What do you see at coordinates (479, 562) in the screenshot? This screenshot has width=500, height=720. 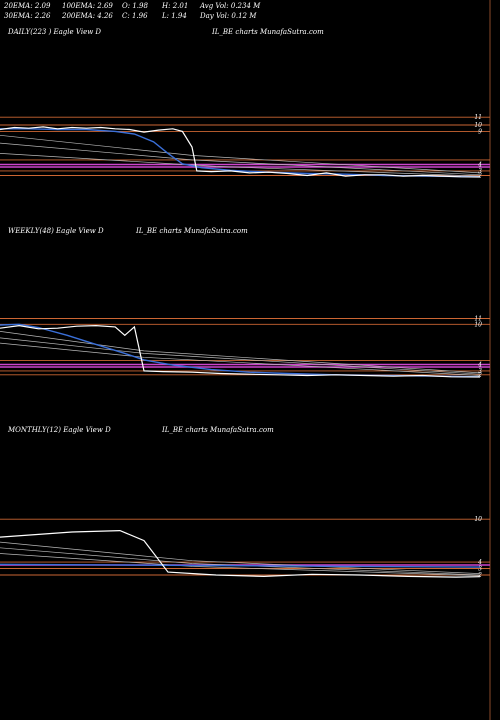 I see `monthly-ytick-4: 4` at bounding box center [479, 562].